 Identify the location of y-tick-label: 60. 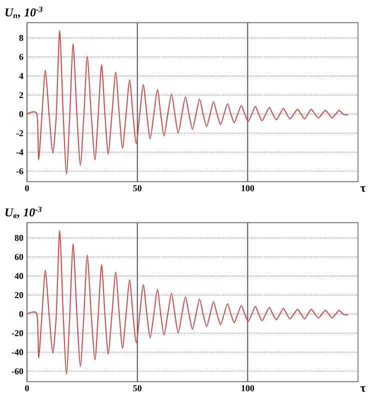
(19, 257).